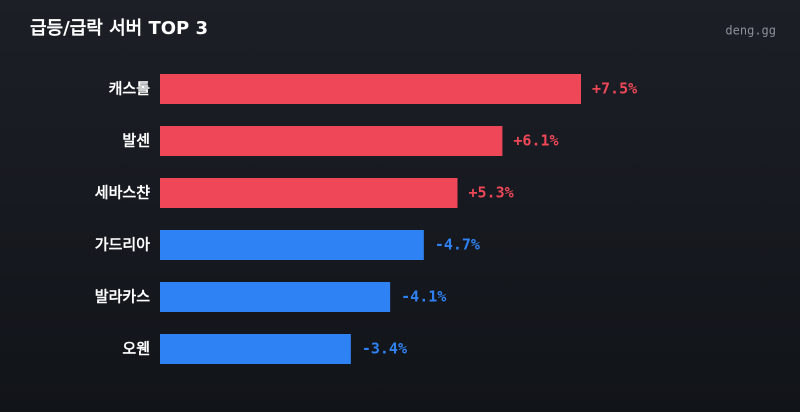 This screenshot has width=800, height=412. Describe the element at coordinates (423, 297) in the screenshot. I see `value-label: -4.1%` at that location.